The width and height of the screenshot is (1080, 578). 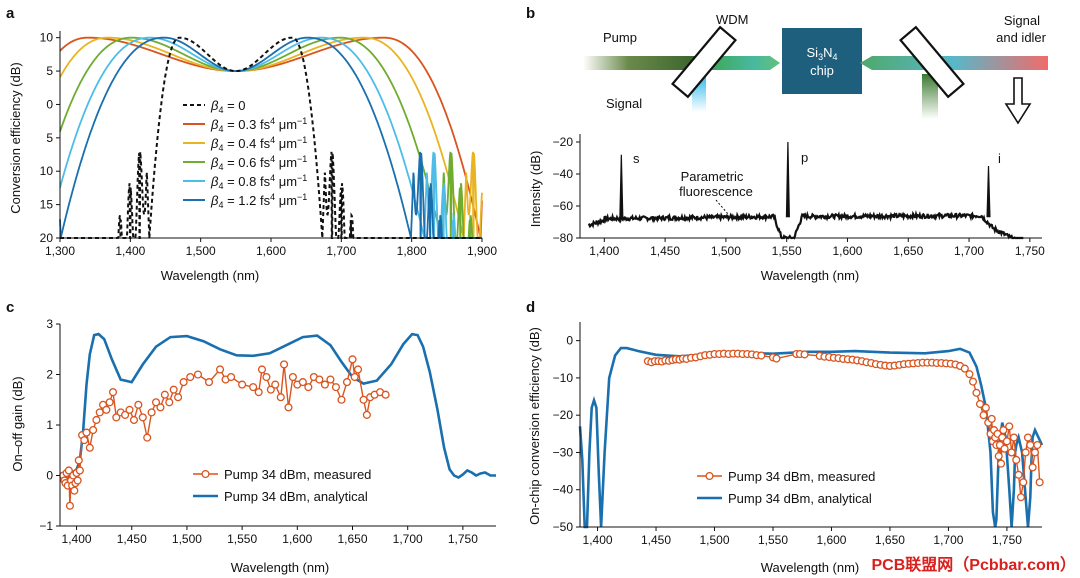 I want to click on panel-c-x-tick-label: 1,700, so click(x=408, y=539).